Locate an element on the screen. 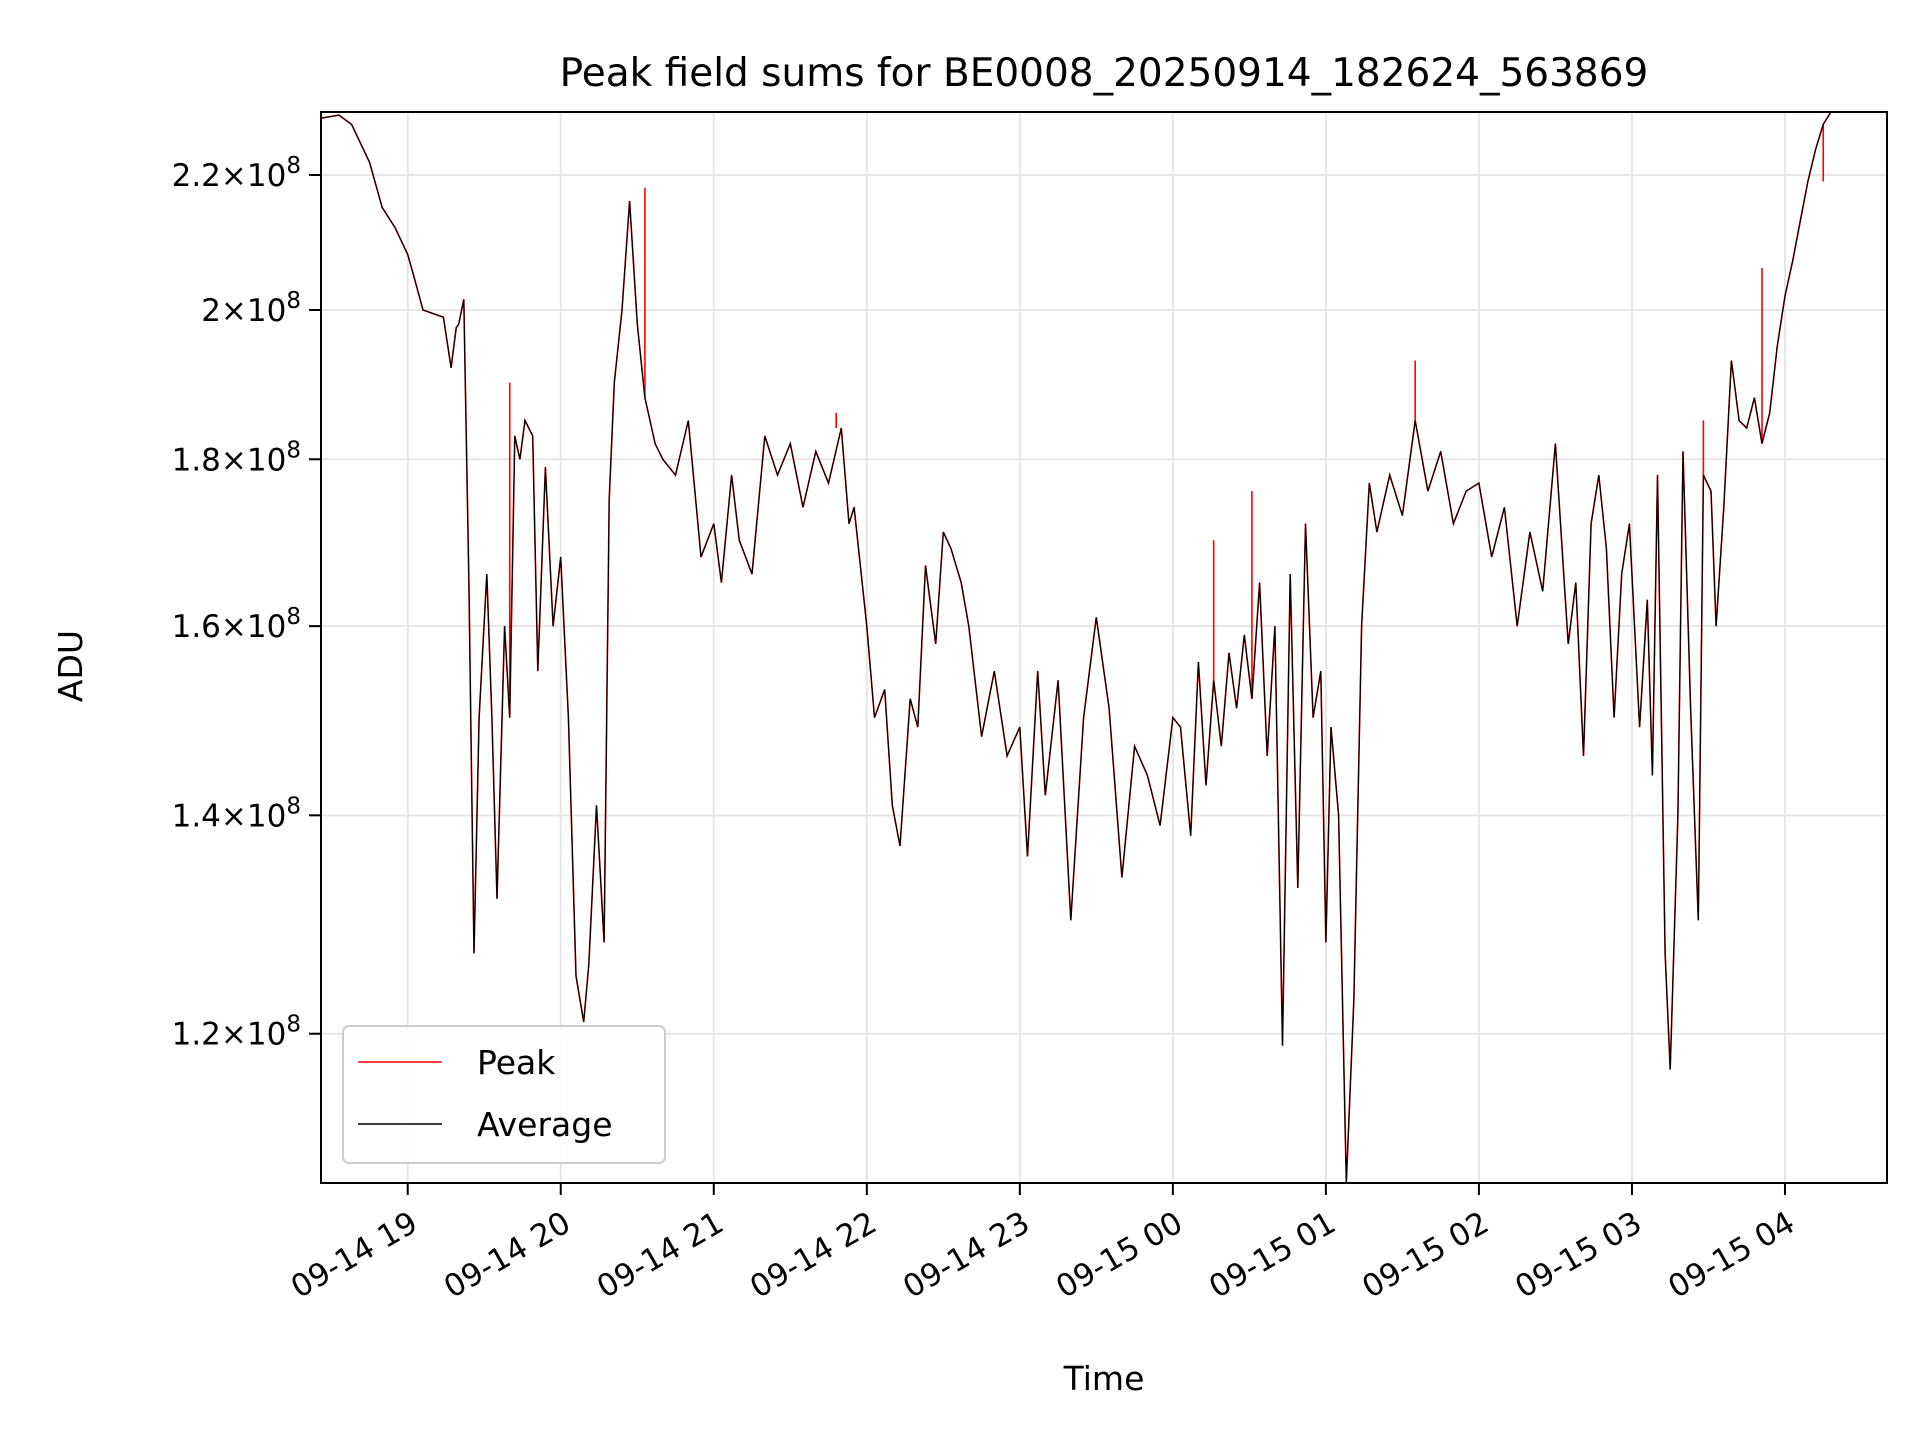  y-axis-label: ADU is located at coordinates (70, 666).